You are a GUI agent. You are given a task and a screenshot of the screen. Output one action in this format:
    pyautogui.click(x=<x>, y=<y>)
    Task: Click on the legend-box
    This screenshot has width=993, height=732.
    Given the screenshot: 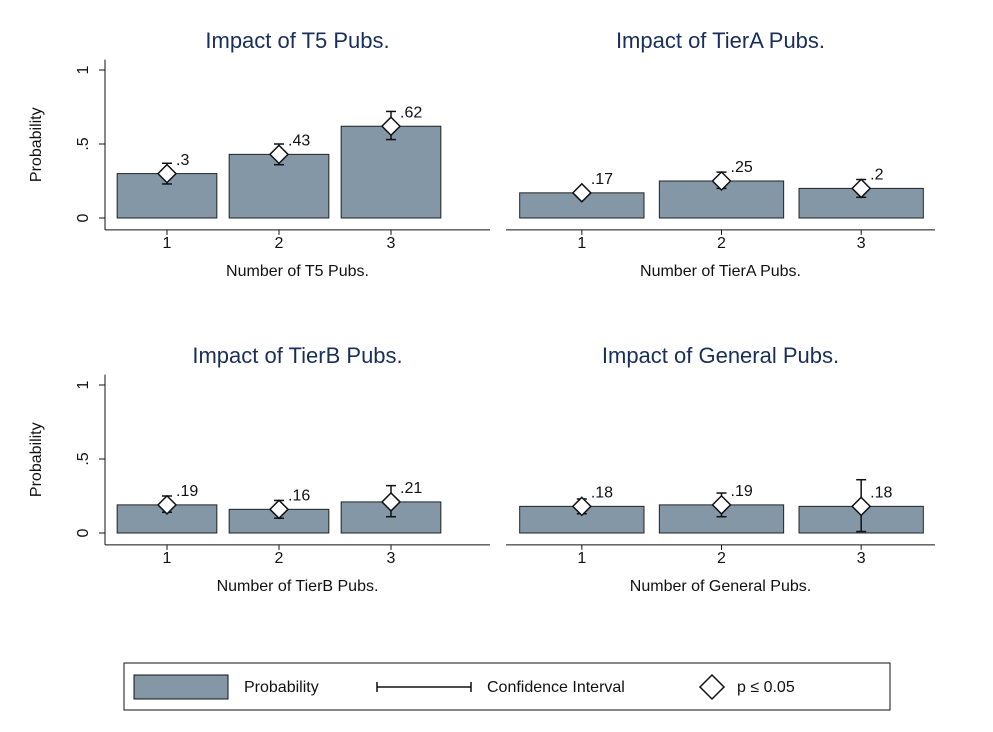 What is the action you would take?
    pyautogui.click(x=507, y=686)
    